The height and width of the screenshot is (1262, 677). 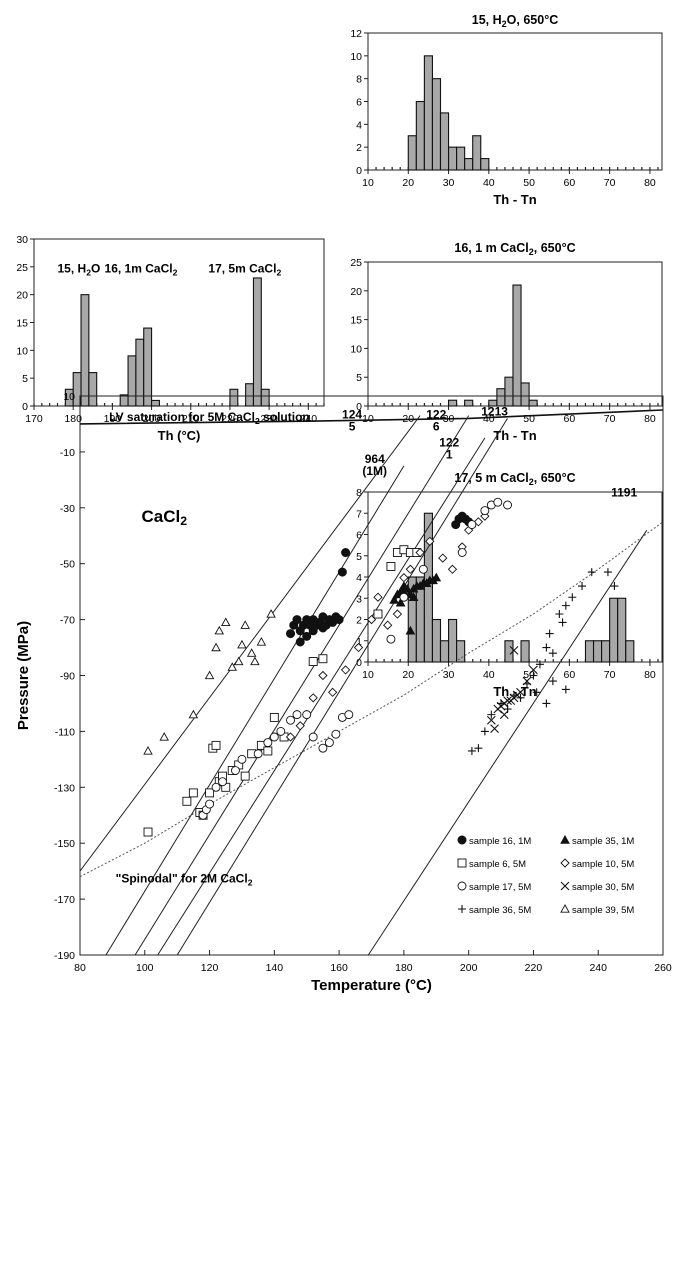 What do you see at coordinates (183, 521) in the screenshot?
I see `system-label-subscript: 2` at bounding box center [183, 521].